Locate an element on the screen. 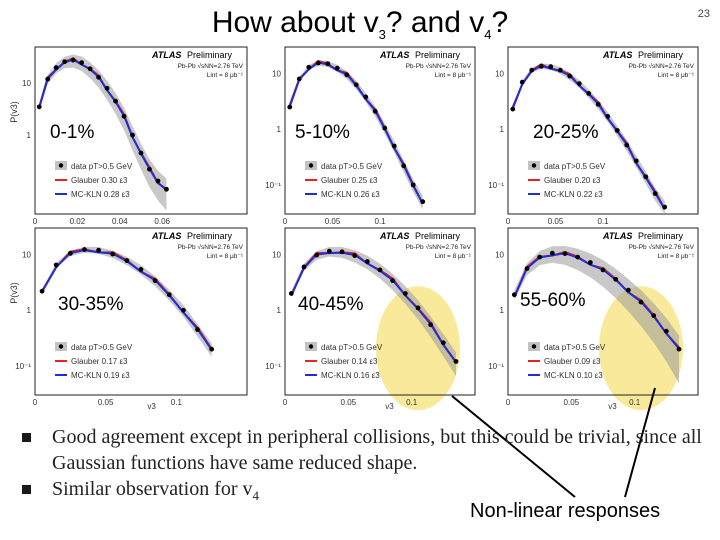 The image size is (720, 540). legend-label: Glauber 0.17 ε3 is located at coordinates (99, 361).